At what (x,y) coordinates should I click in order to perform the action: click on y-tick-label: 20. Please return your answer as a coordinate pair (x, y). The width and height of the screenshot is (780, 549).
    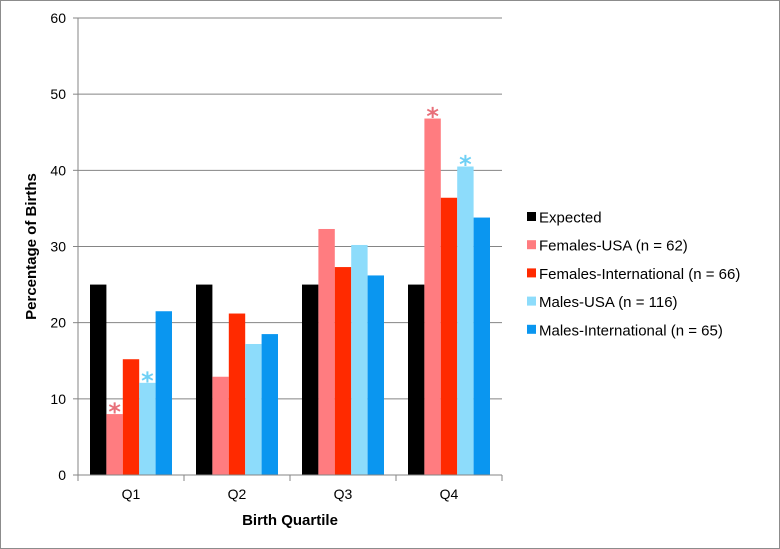
    Looking at the image, I should click on (58, 323).